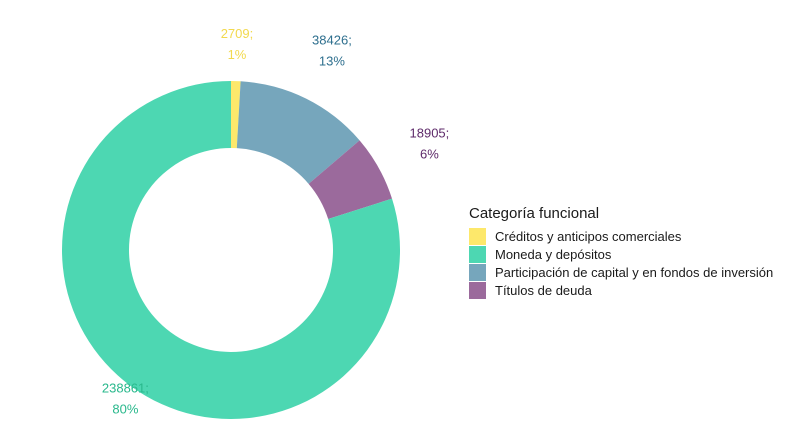  Describe the element at coordinates (237, 54) in the screenshot. I see `slice-percent-label: 1%` at that location.